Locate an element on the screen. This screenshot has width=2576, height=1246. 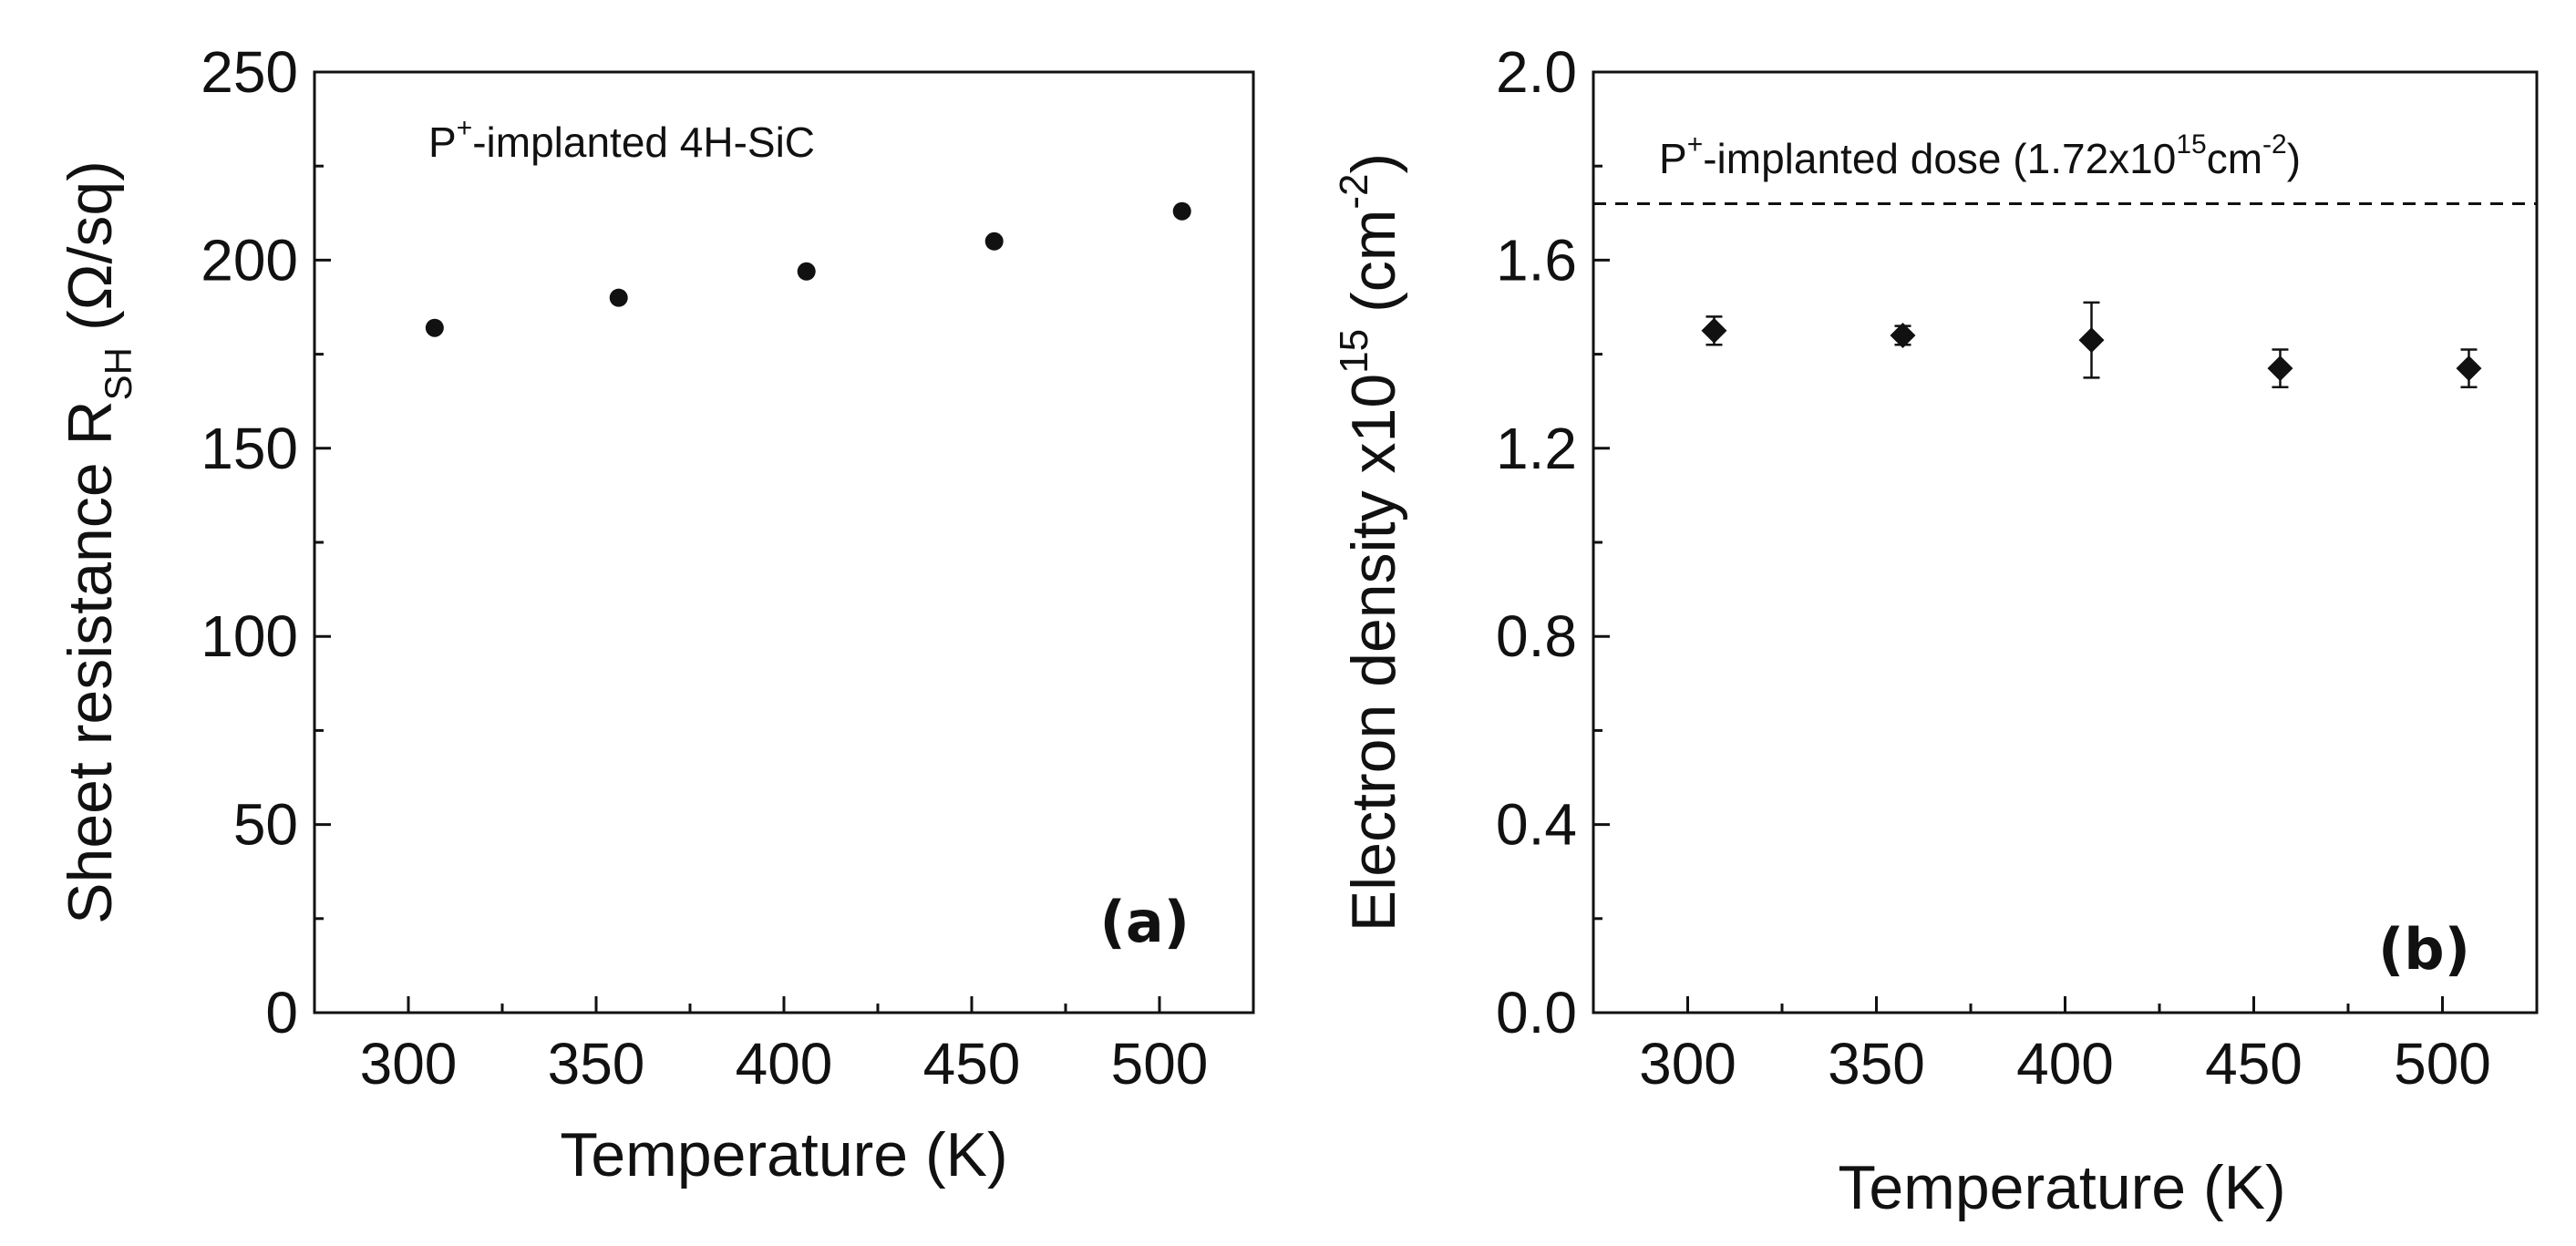
a-x-tick-label: 400 is located at coordinates (784, 1064).